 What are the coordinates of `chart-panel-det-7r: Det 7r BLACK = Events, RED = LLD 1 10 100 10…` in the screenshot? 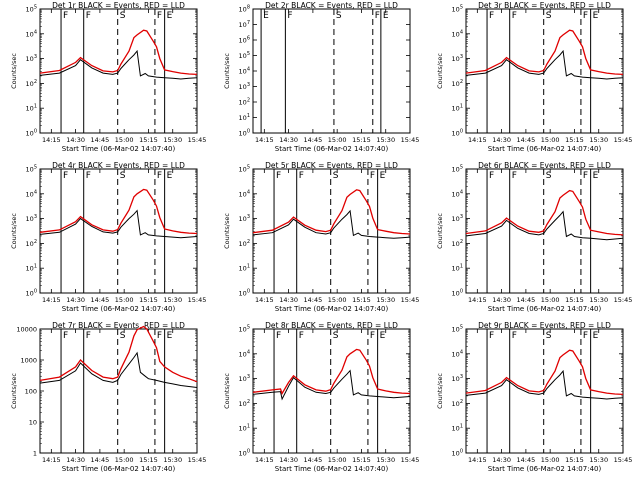 It's located at (108, 397).